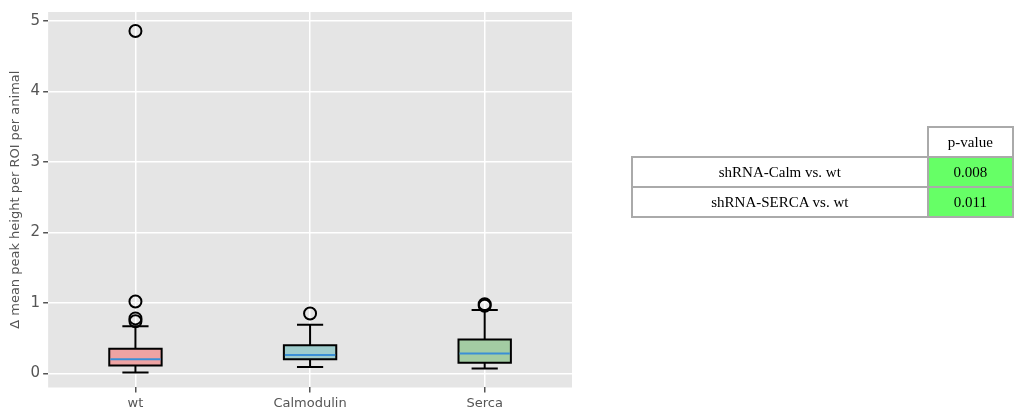  I want to click on x-tick-label: Calmodulin, so click(310, 402).